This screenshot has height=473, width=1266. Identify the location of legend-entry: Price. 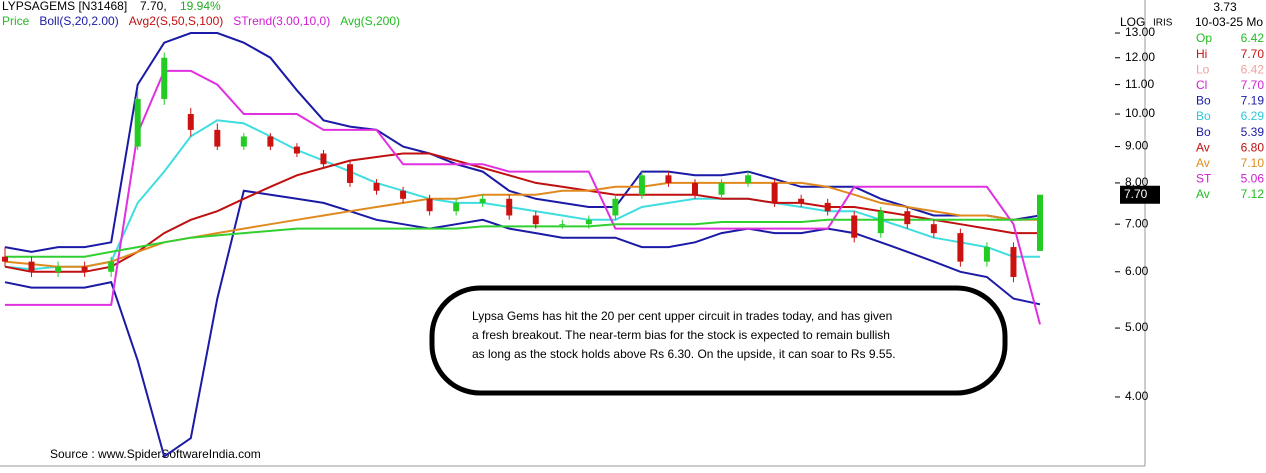
(16, 21).